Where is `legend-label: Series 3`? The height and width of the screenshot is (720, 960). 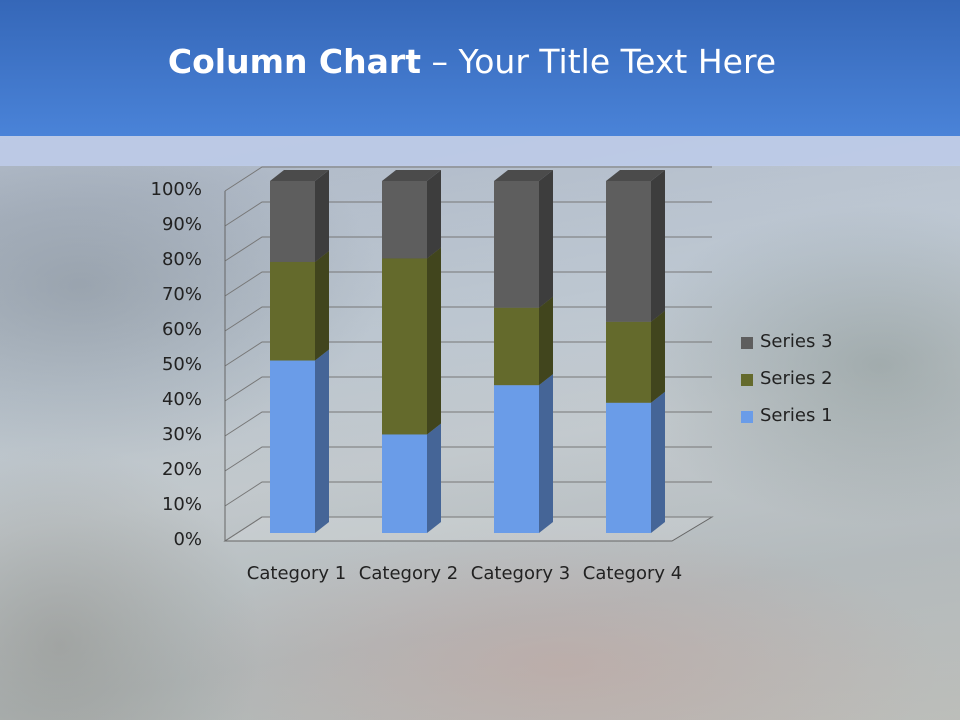
legend-label: Series 3 is located at coordinates (796, 341).